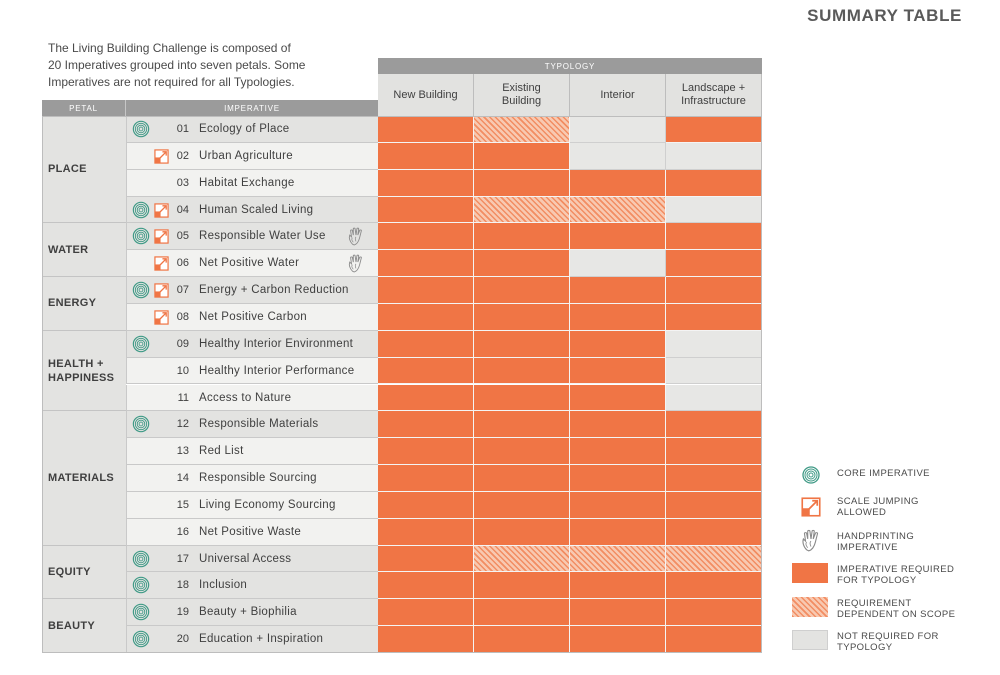 The height and width of the screenshot is (675, 1000). I want to click on typology-label: Infrastructure, so click(713, 101).